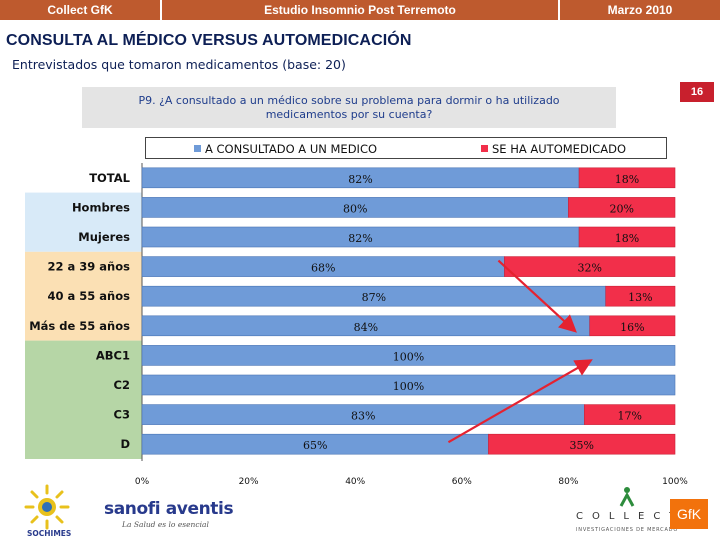 The height and width of the screenshot is (540, 720). I want to click on sanofi-aventis-logo: sanofi aventis, so click(169, 509).